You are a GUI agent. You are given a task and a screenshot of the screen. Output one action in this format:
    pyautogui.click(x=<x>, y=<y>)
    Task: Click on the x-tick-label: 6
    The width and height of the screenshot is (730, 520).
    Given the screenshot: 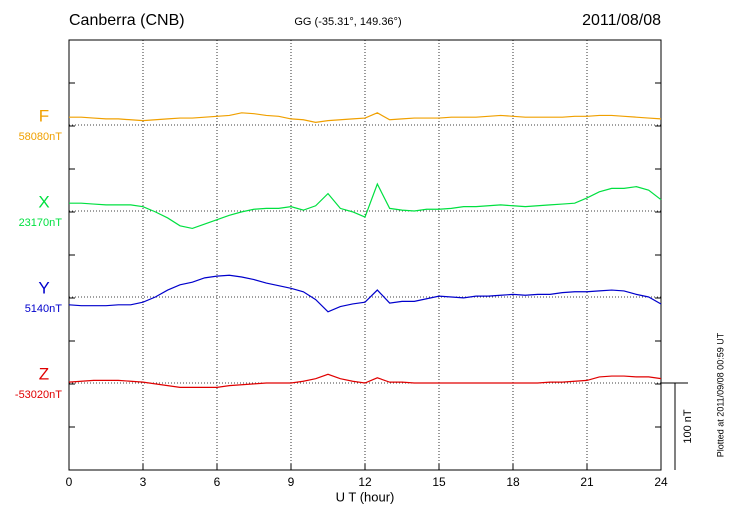 What is the action you would take?
    pyautogui.click(x=217, y=482)
    